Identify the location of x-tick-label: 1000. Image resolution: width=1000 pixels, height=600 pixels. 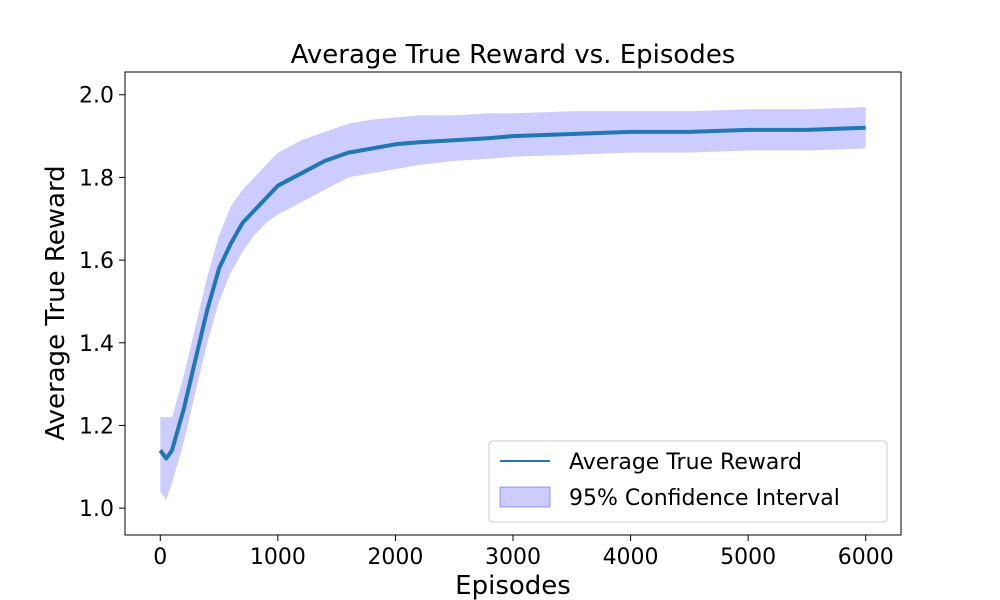
(278, 557).